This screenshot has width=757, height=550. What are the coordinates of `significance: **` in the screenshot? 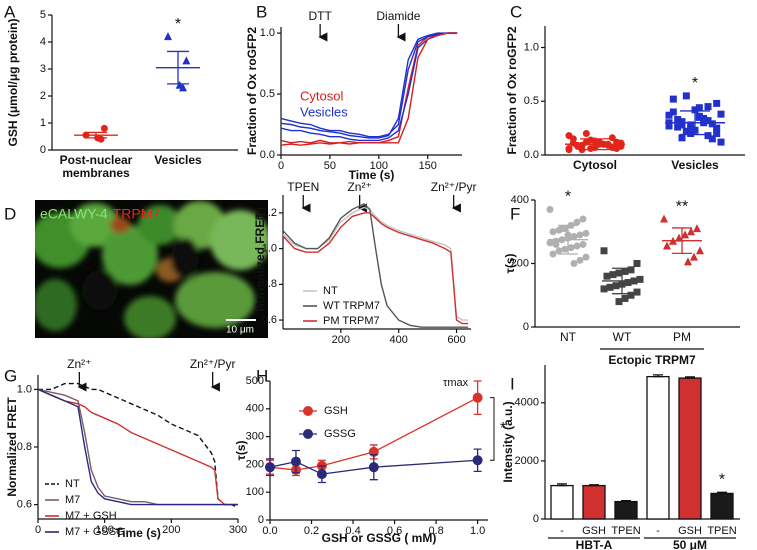 It's located at (682, 206).